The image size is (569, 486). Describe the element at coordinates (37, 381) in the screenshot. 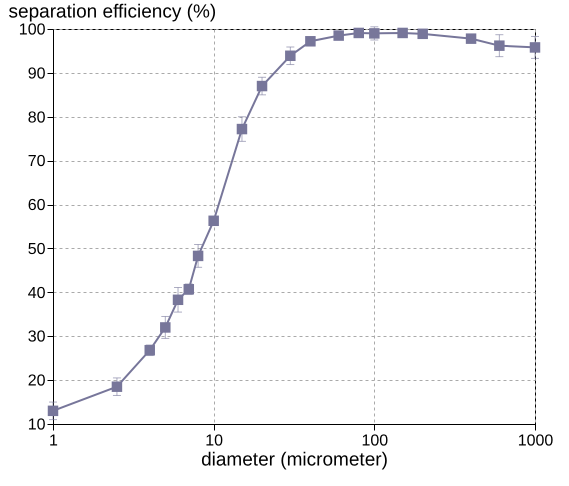

I see `y-tick-label: 20` at that location.